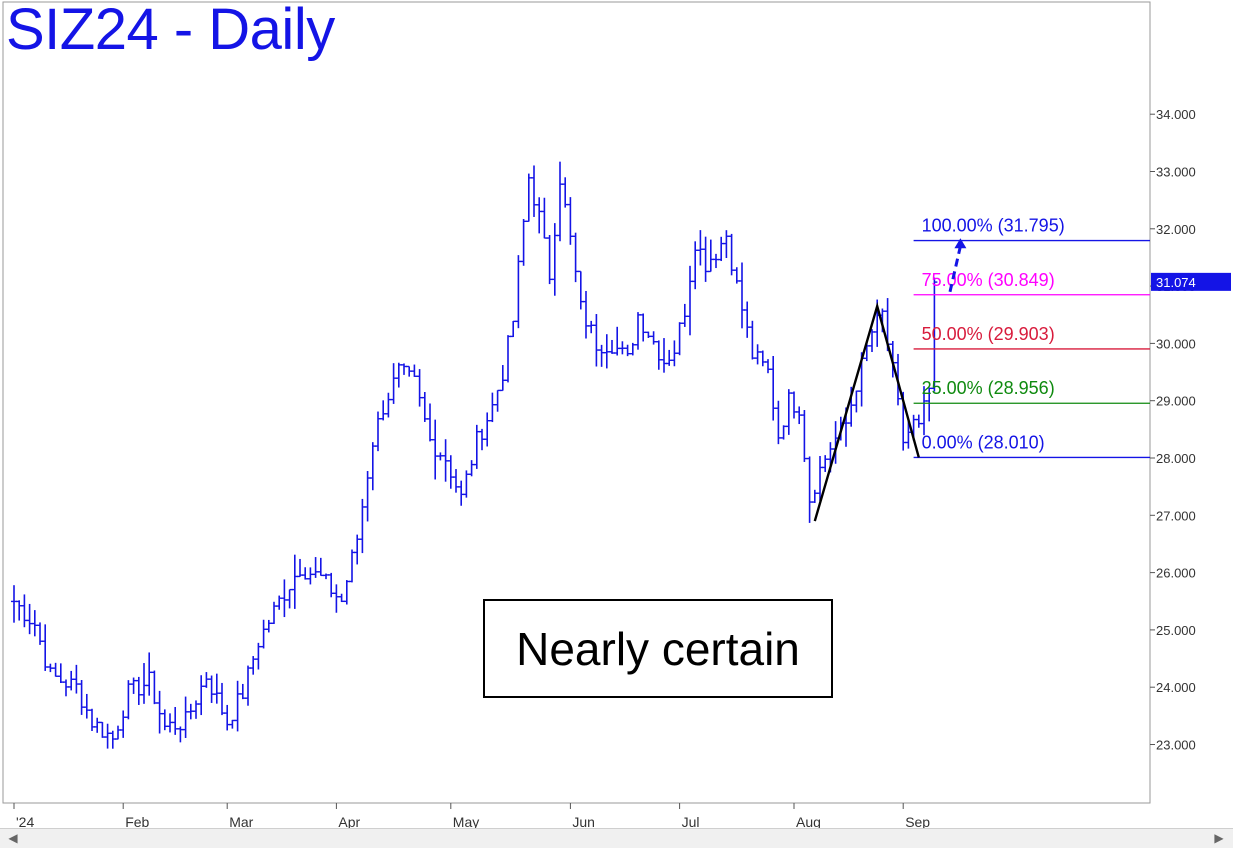 The height and width of the screenshot is (848, 1233). What do you see at coordinates (983, 442) in the screenshot?
I see `fib-label: 0.00% (28.010)` at bounding box center [983, 442].